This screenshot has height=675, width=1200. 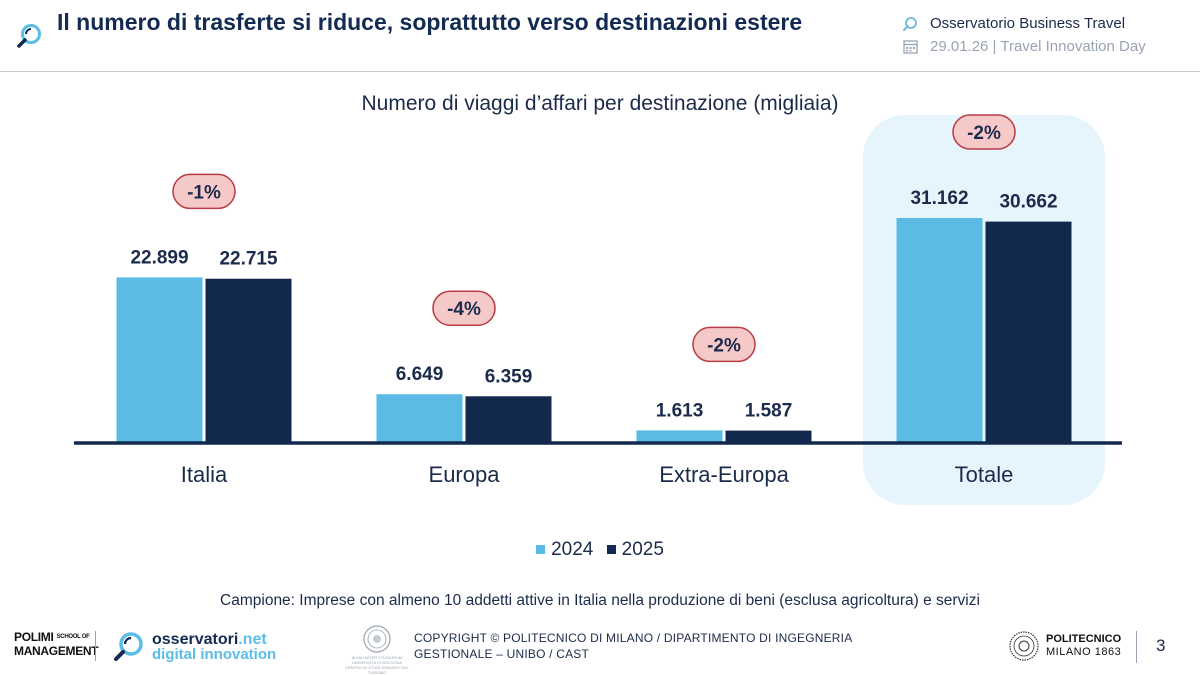 I want to click on politecnico-logo: POLITECNICO MILANO 1863, so click(x=1064, y=646).